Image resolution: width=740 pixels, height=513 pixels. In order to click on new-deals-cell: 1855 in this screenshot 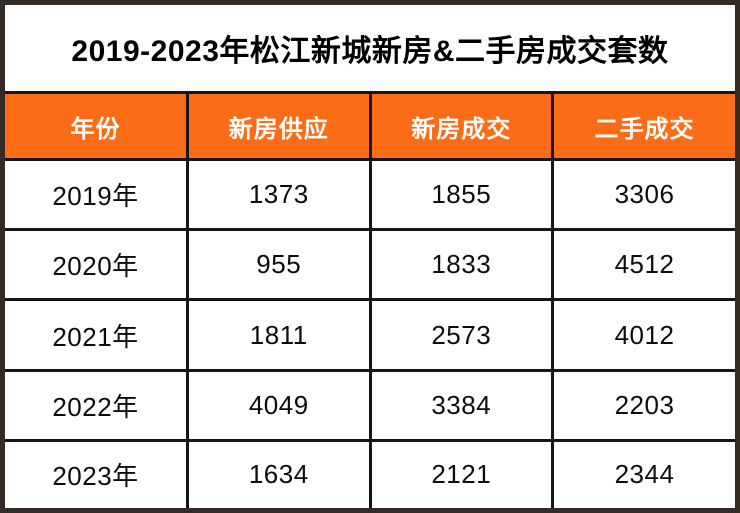, I will do `click(461, 194)`.